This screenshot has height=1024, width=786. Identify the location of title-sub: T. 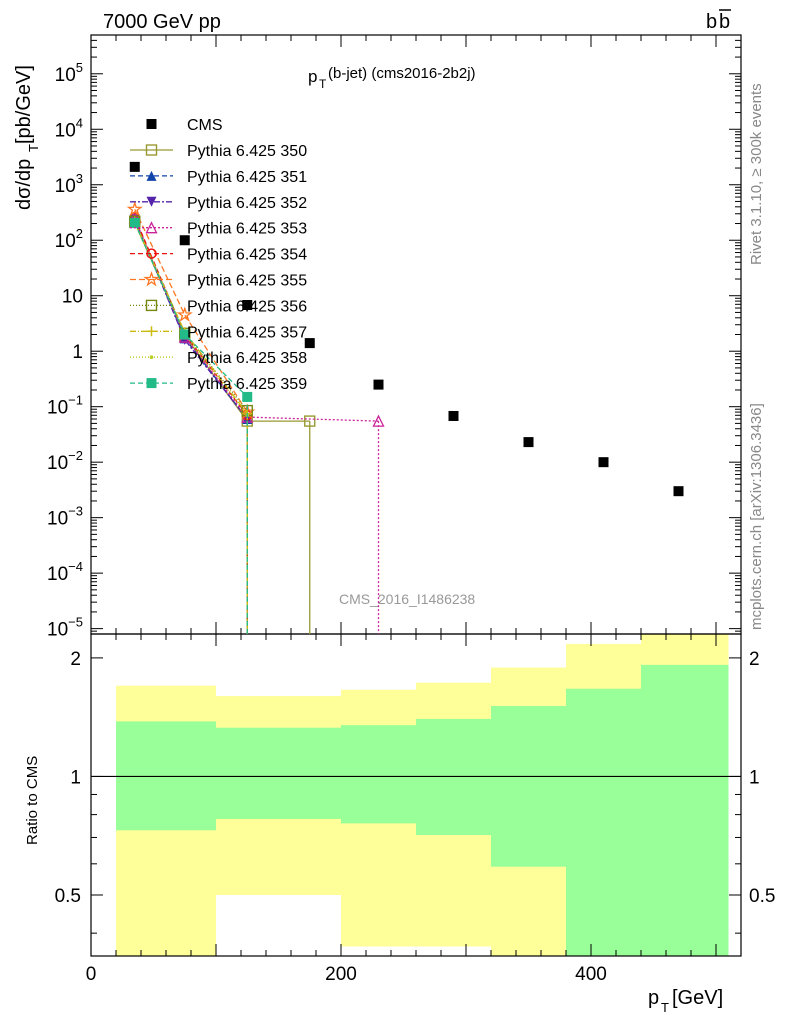
(323, 84).